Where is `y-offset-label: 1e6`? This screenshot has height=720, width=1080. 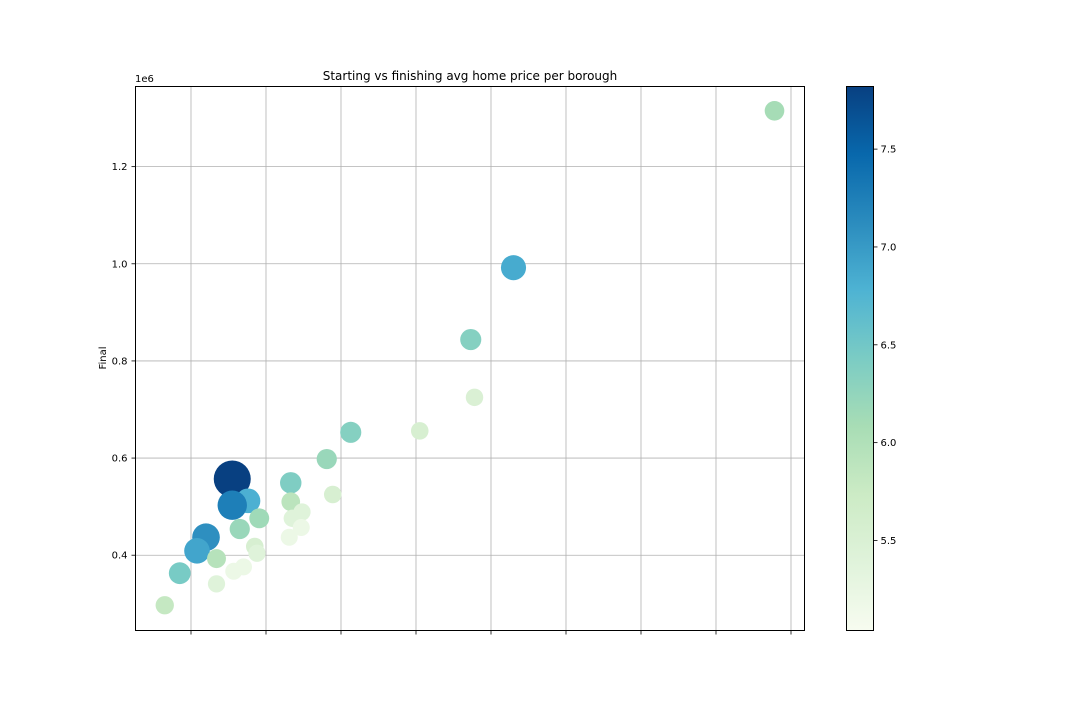 y-offset-label: 1e6 is located at coordinates (144, 79).